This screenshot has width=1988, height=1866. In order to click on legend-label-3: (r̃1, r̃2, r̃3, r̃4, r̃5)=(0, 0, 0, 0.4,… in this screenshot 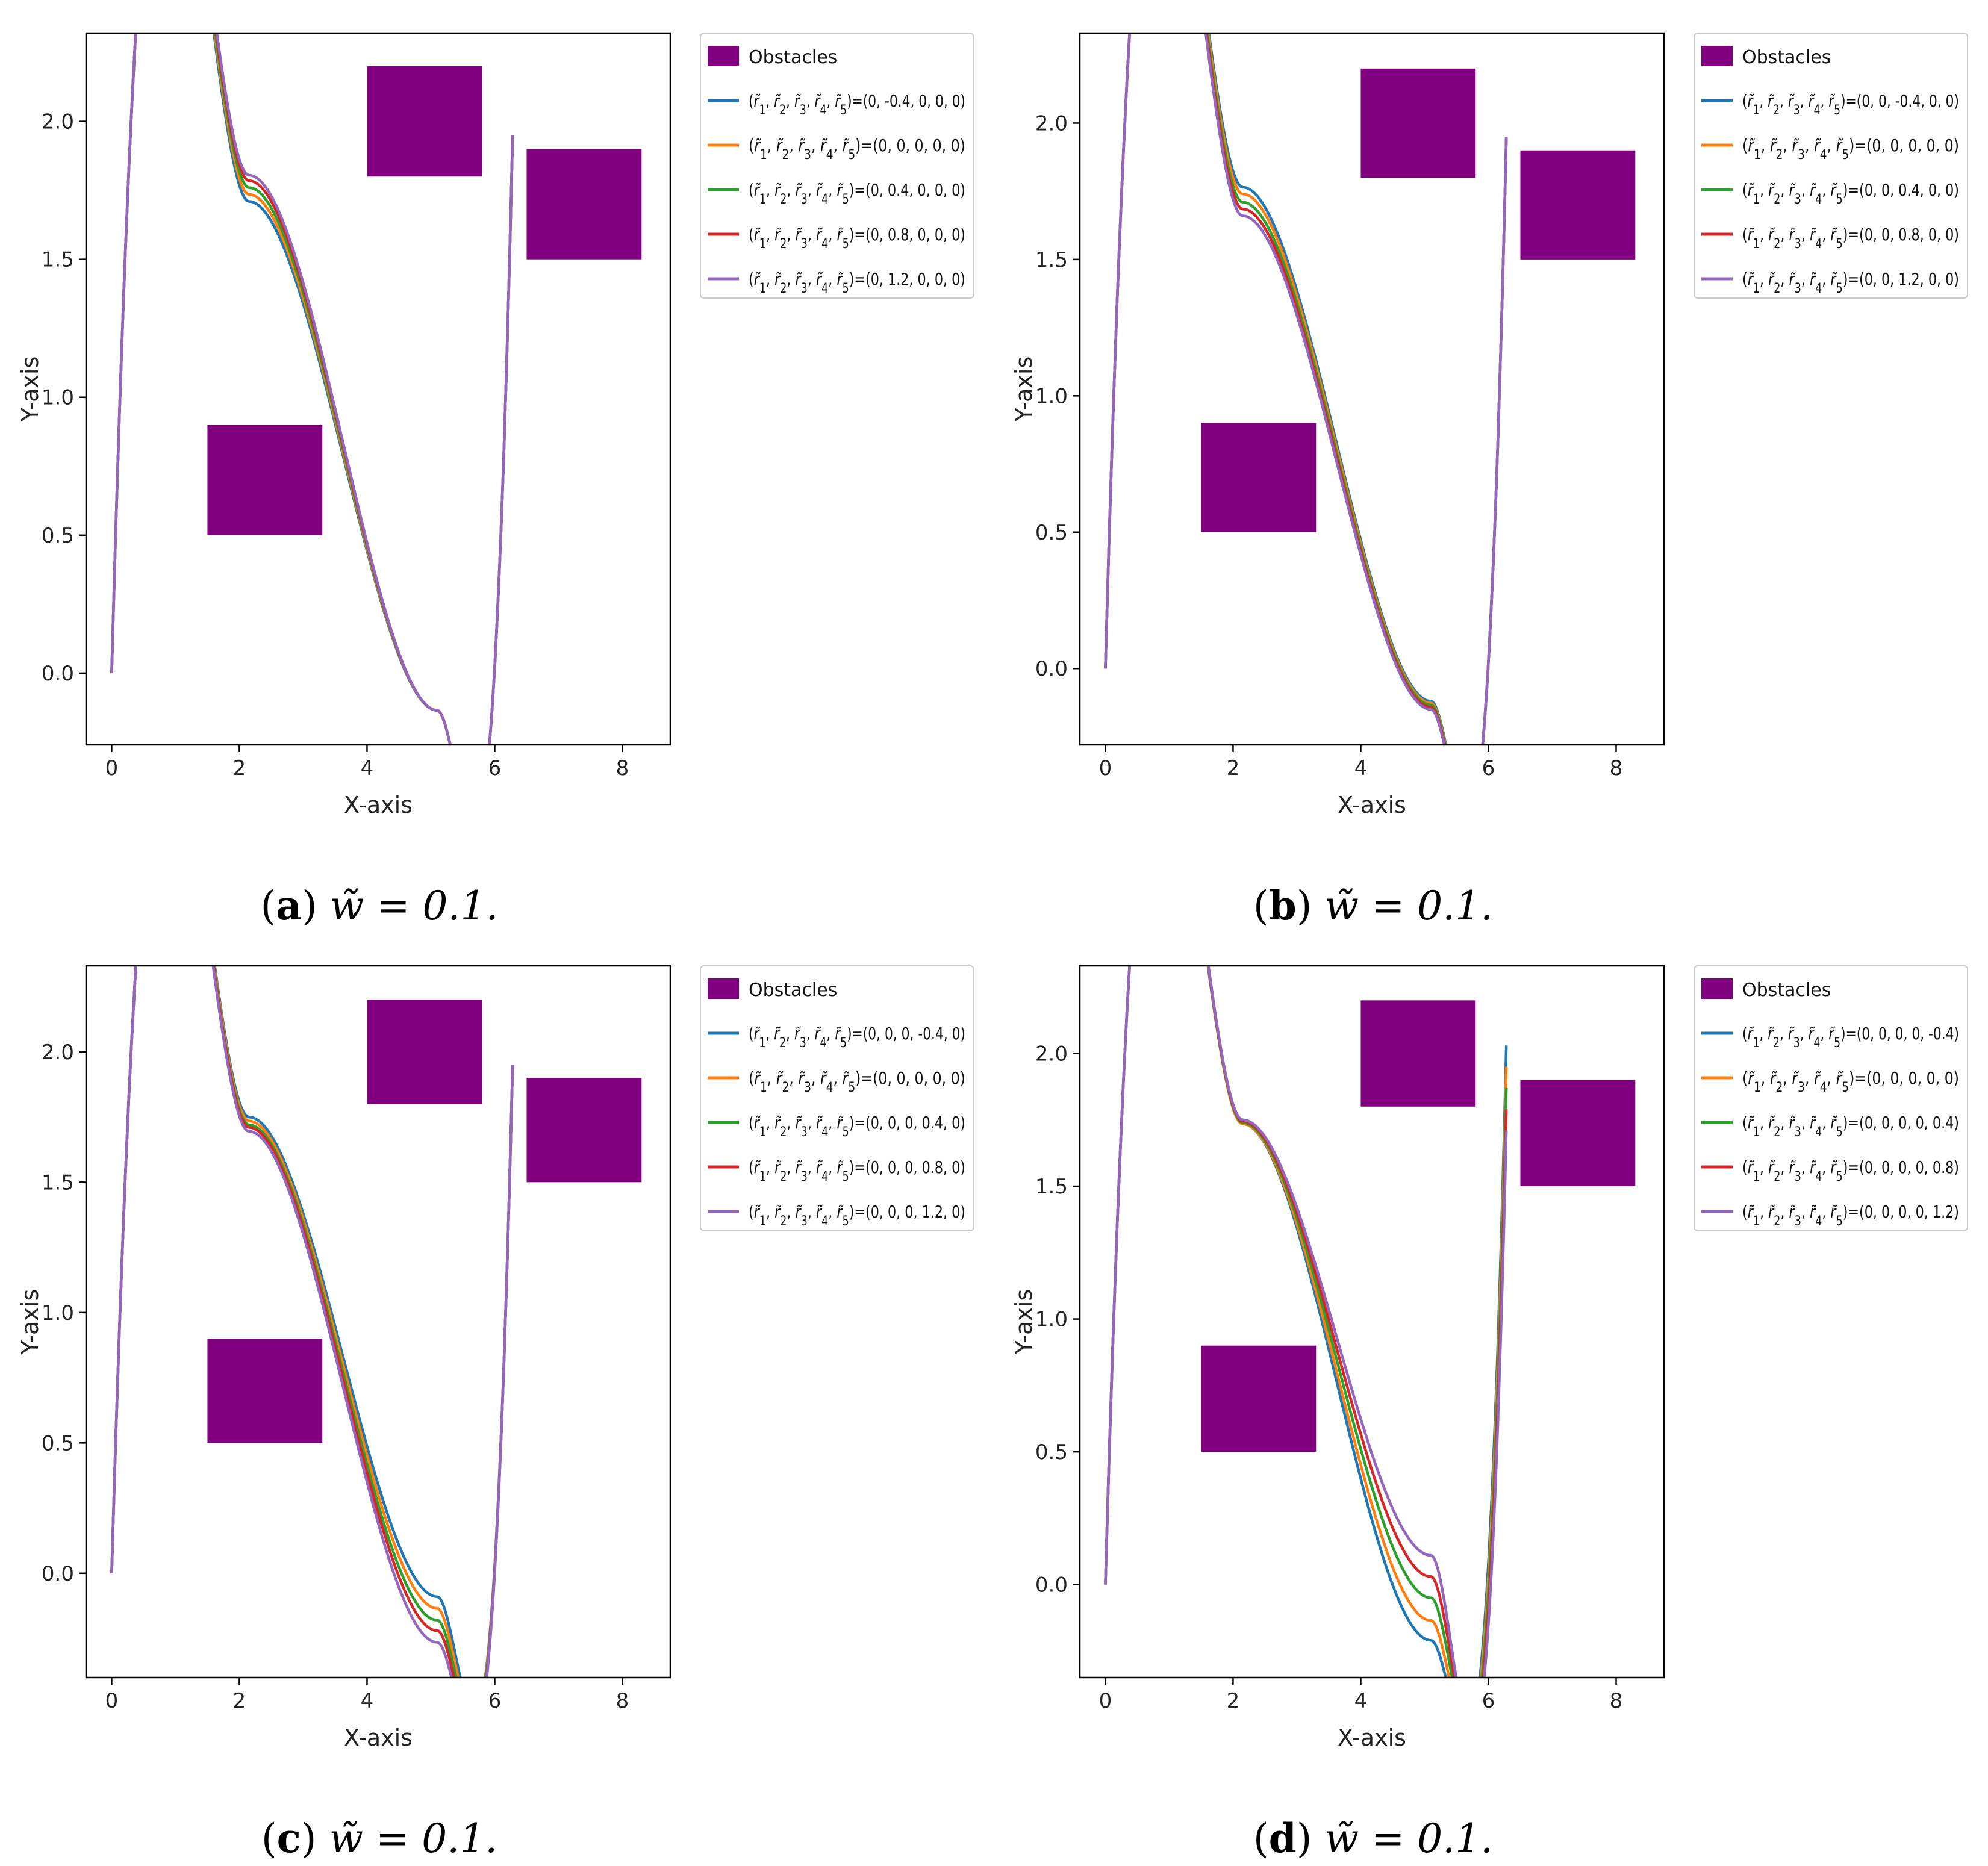, I will do `click(857, 1126)`.